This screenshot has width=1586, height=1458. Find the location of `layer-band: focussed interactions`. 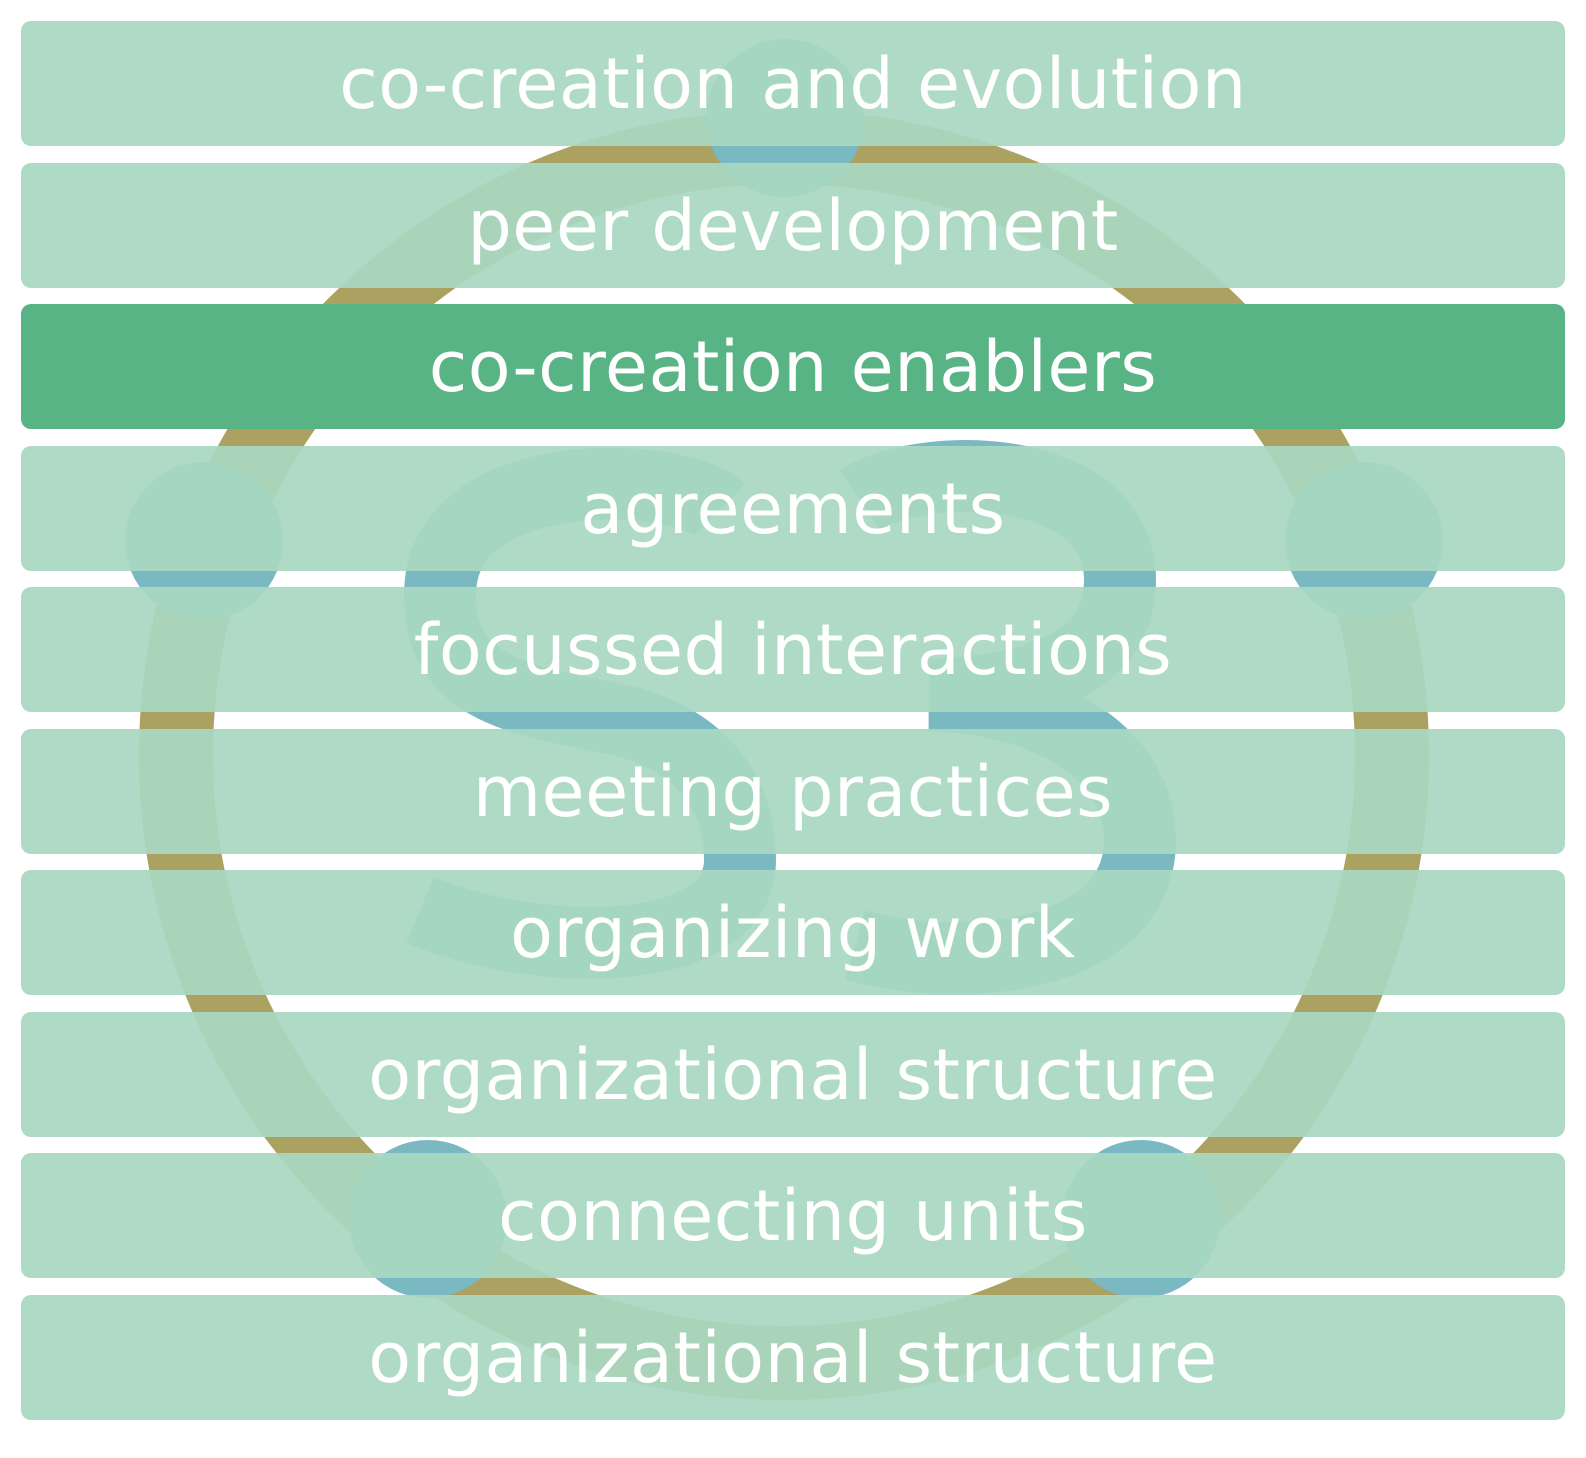

layer-band: focussed interactions is located at coordinates (793, 649).